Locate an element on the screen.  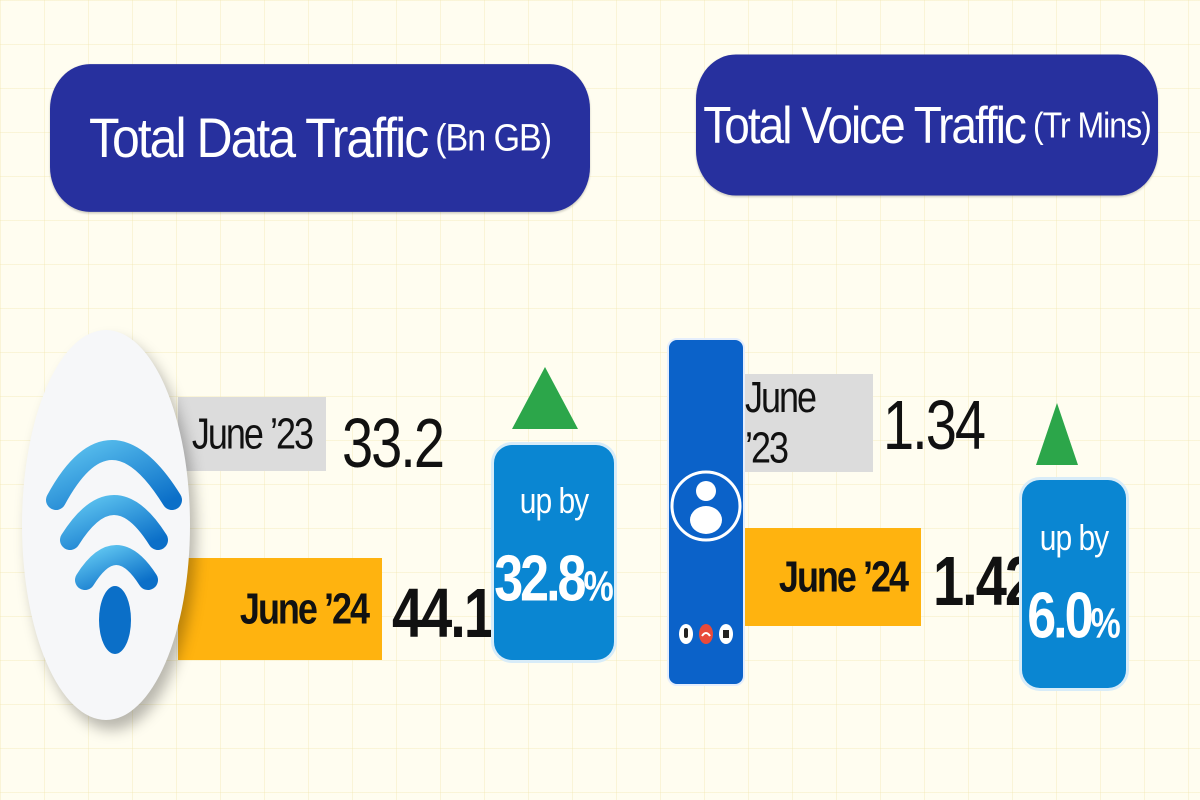
voice-change-label: up by is located at coordinates (1074, 538).